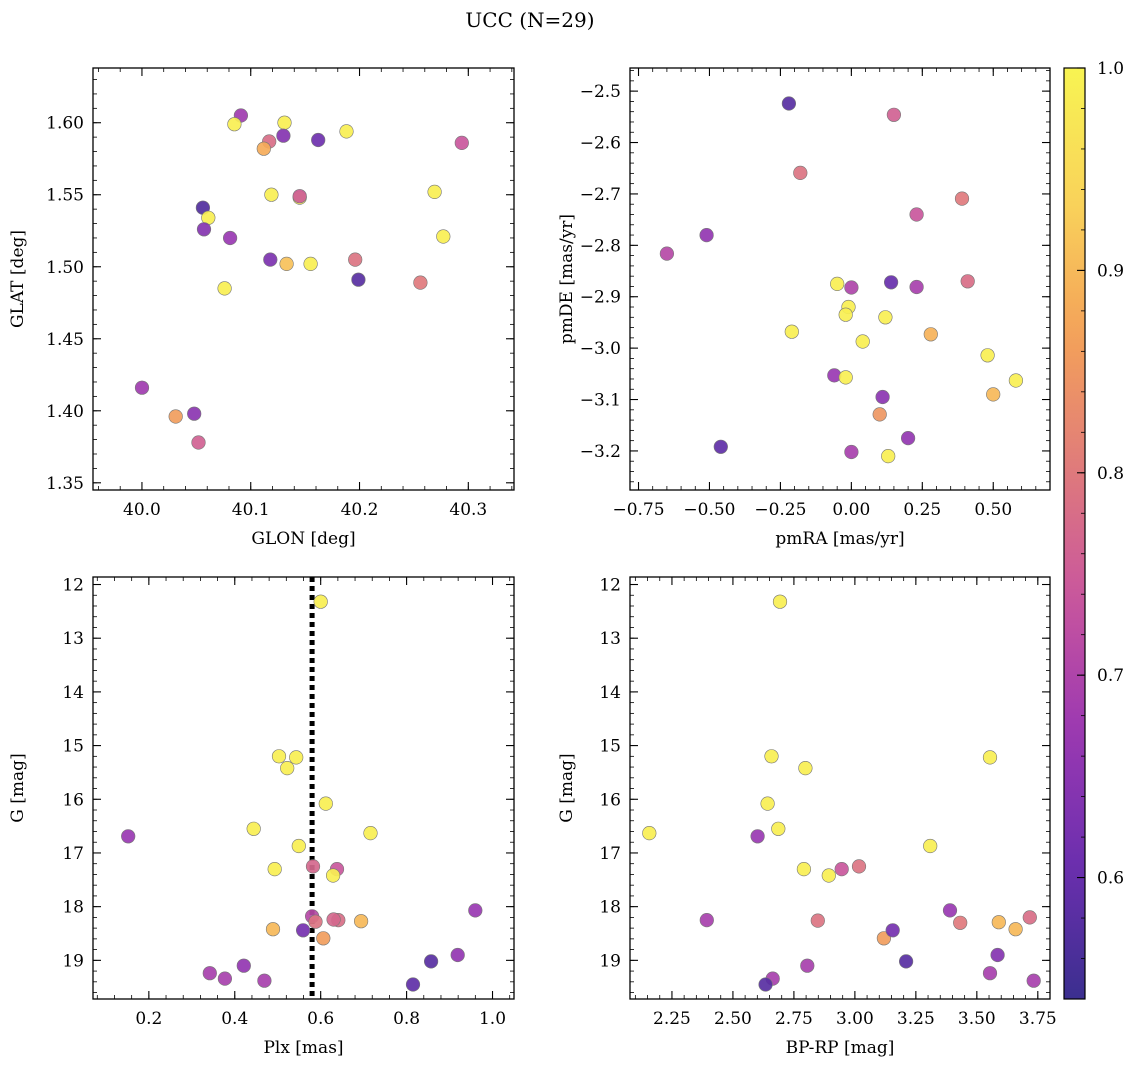 This screenshot has height=1067, width=1136. Describe the element at coordinates (600, 298) in the screenshot. I see `y-tick-label: −2.9` at that location.